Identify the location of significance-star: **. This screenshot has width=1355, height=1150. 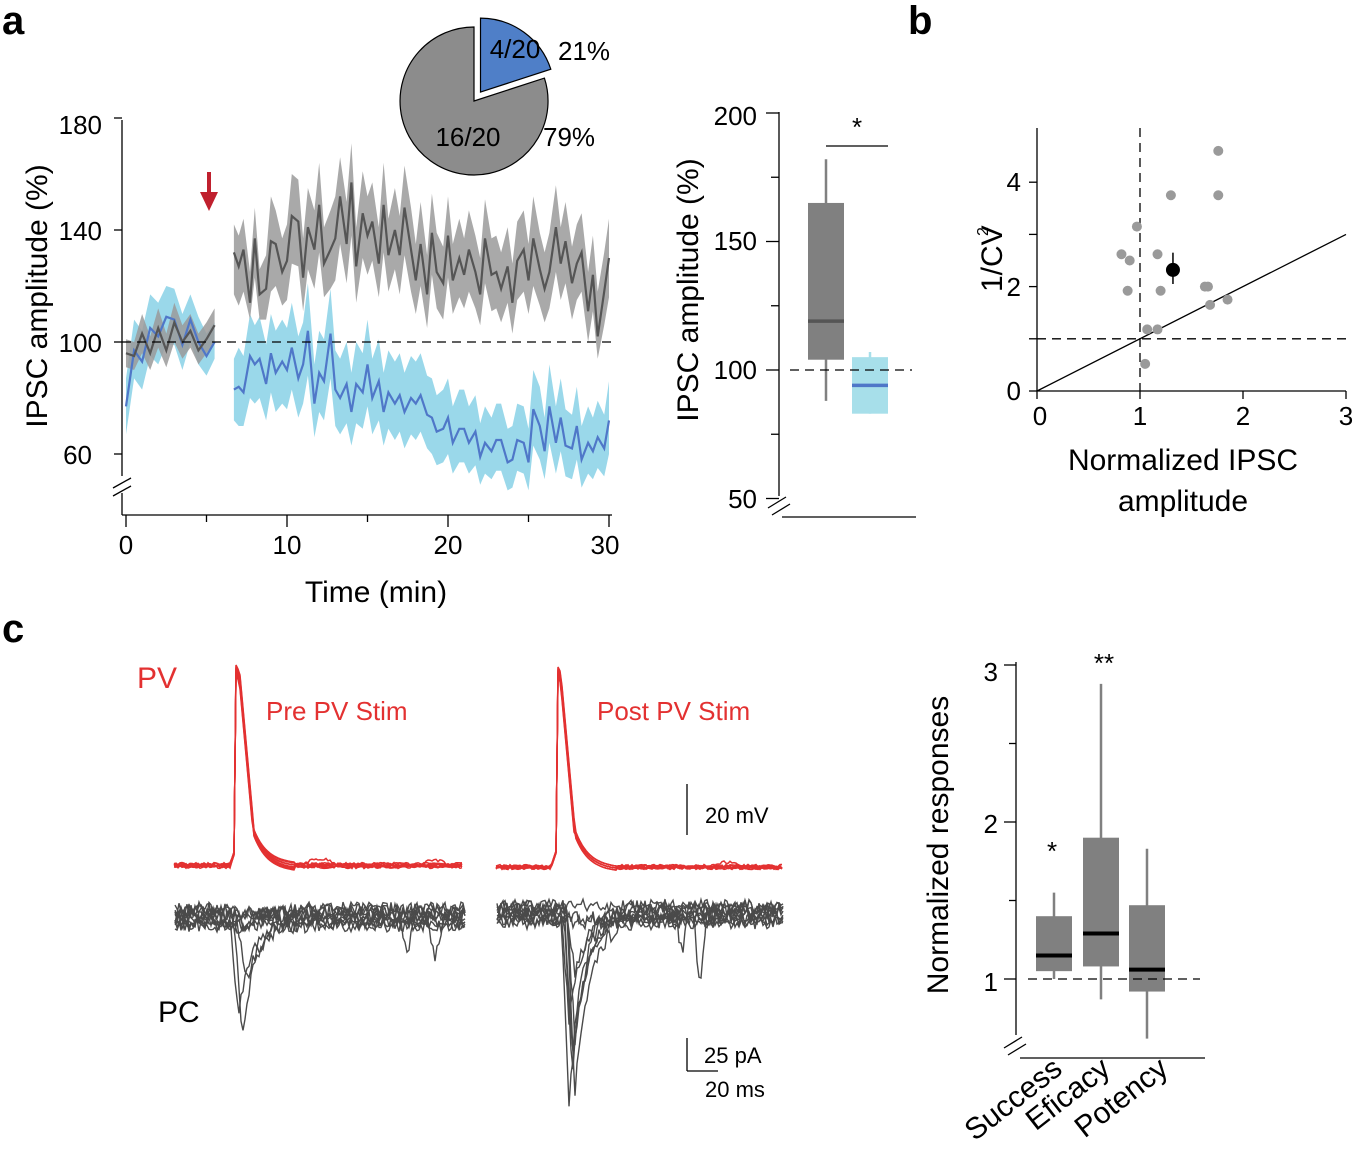
(1104, 663).